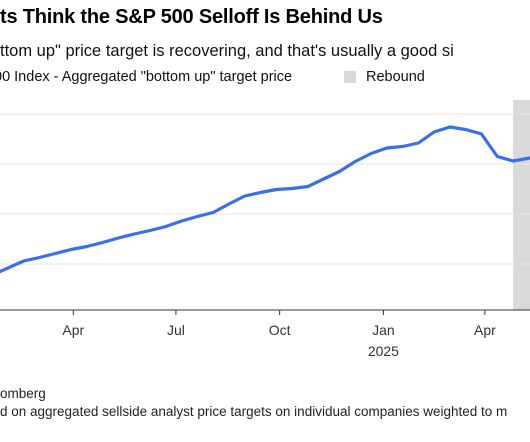  What do you see at coordinates (176, 330) in the screenshot?
I see `x-tick-label-2: Jul` at bounding box center [176, 330].